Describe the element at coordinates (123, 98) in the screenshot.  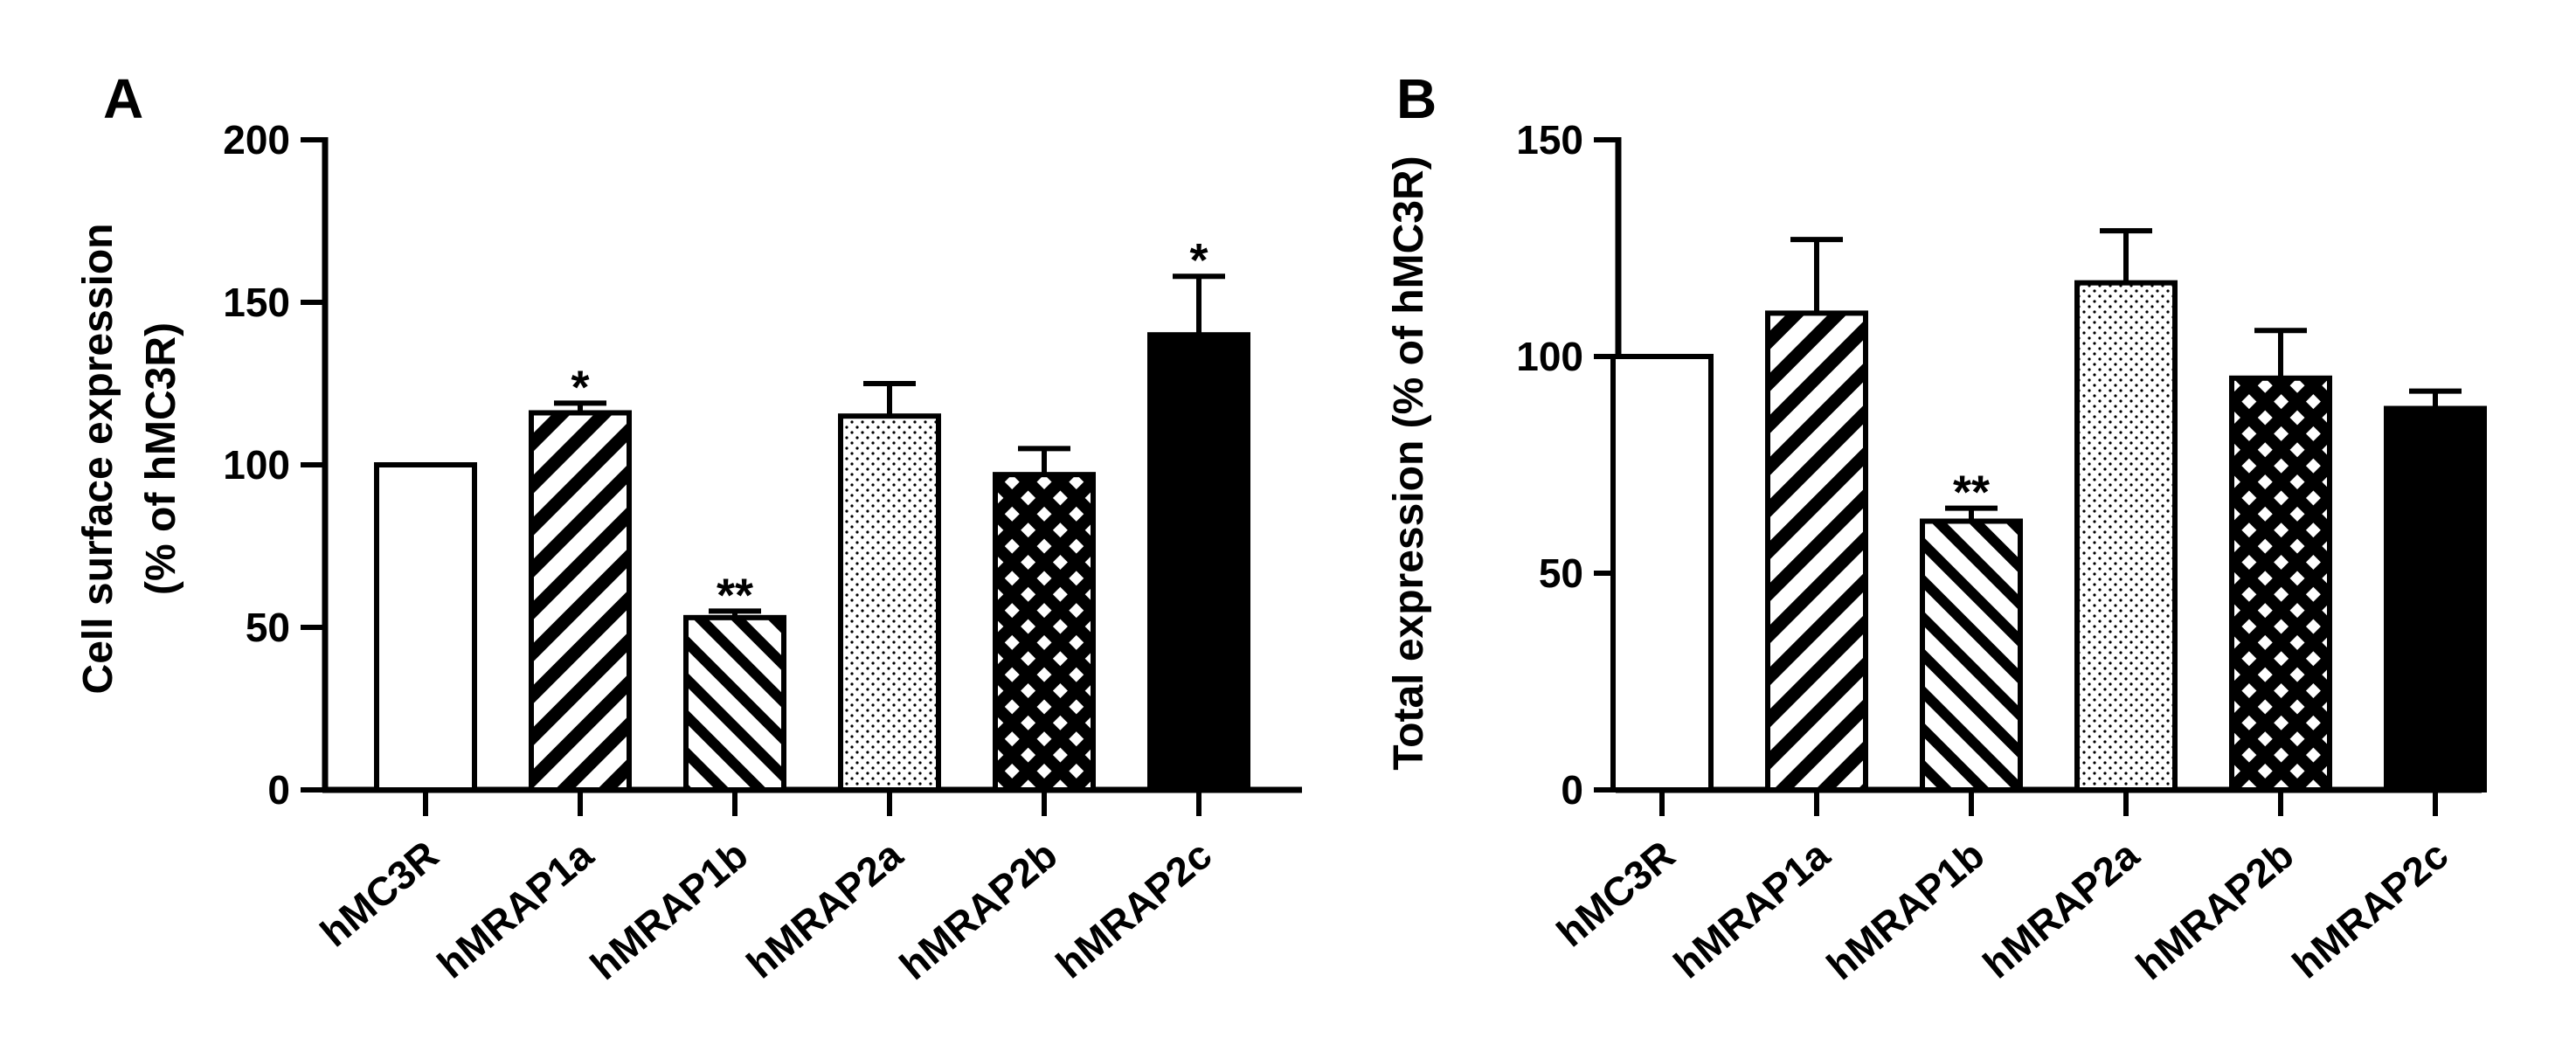
I see `panel-a-letter: A` at that location.